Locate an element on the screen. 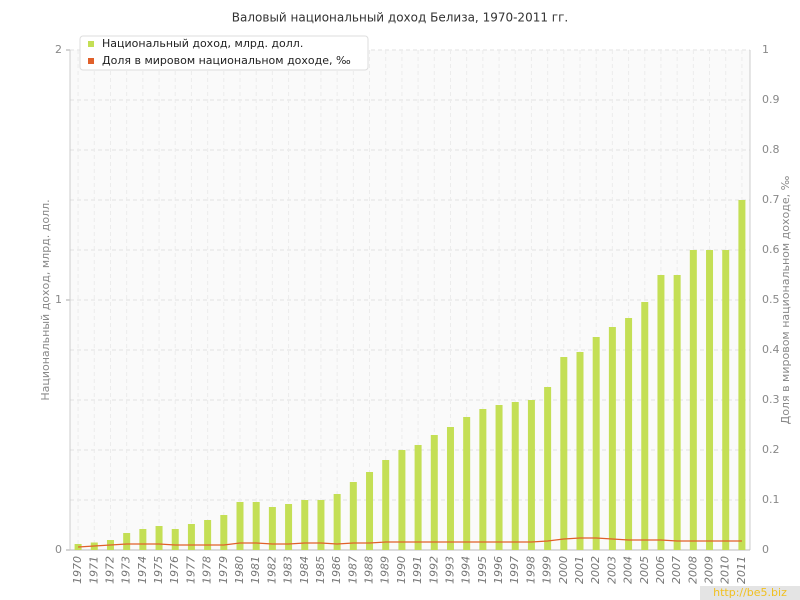 Image resolution: width=800 pixels, height=600 pixels. x-tick-label: 1996 is located at coordinates (498, 570).